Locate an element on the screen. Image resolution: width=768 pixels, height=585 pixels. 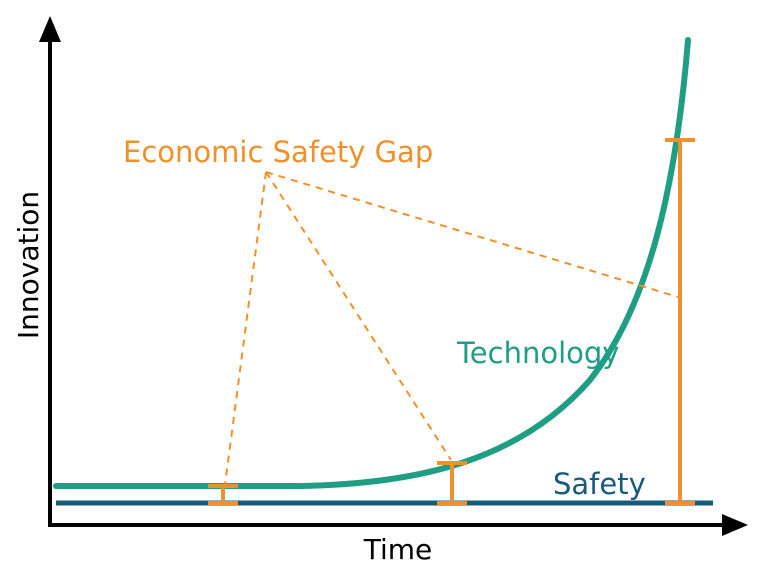
x-axis-label: Time is located at coordinates (398, 549).